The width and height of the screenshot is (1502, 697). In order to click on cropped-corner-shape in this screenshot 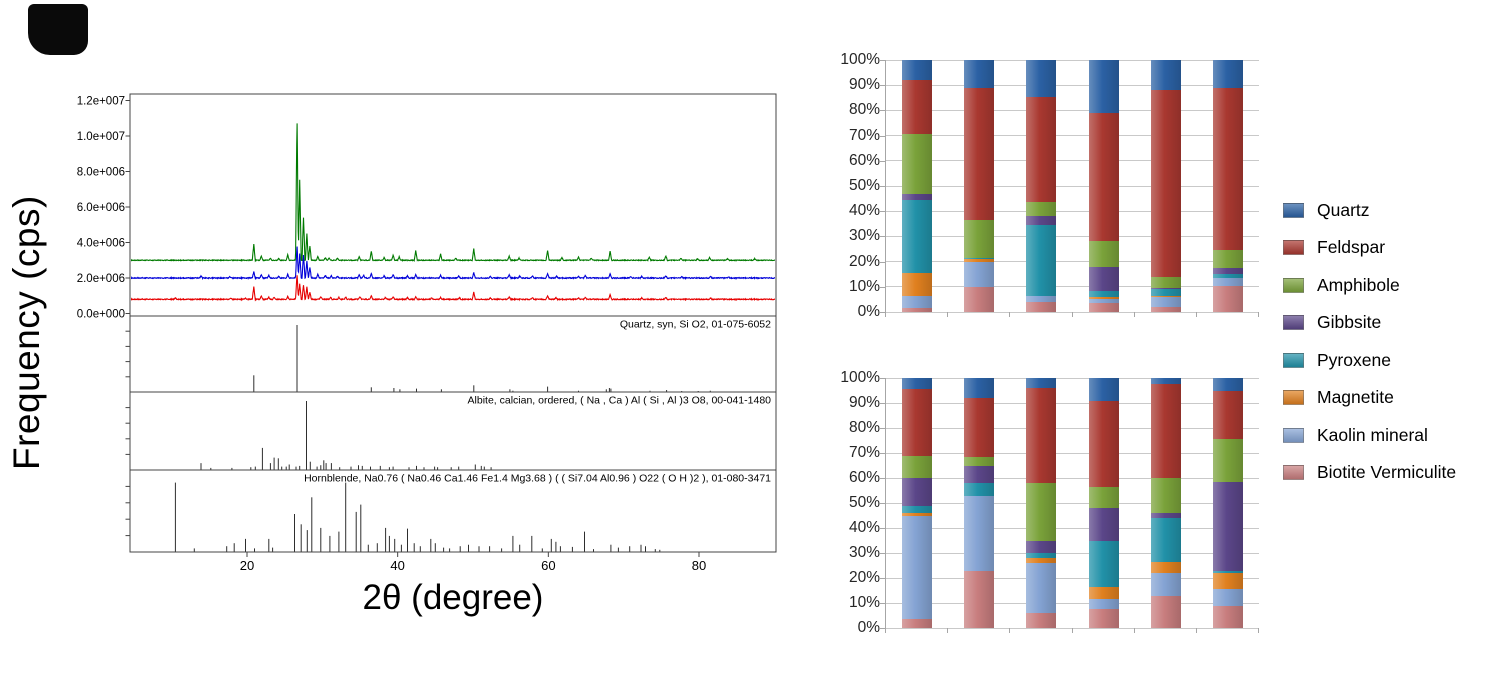, I will do `click(58, 29)`.